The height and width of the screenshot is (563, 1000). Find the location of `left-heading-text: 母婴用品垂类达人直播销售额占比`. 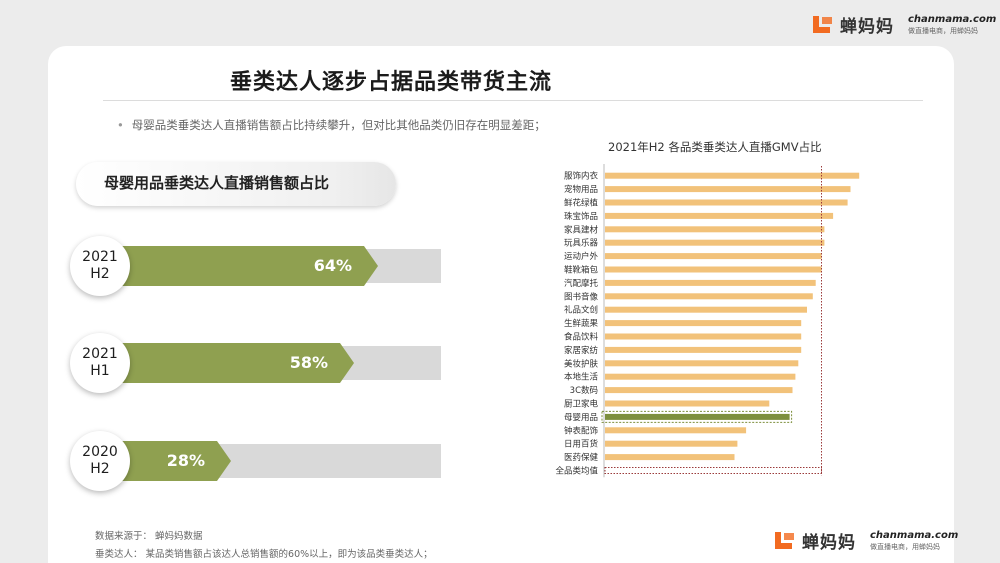

left-heading-text: 母婴用品垂类达人直播销售额占比 is located at coordinates (217, 183).